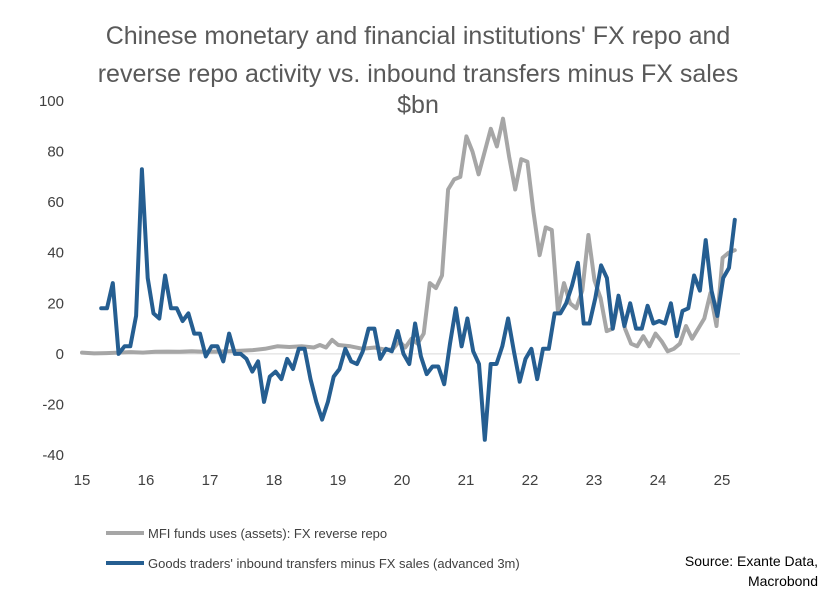  Describe the element at coordinates (55, 152) in the screenshot. I see `y-tick-label: 80` at that location.